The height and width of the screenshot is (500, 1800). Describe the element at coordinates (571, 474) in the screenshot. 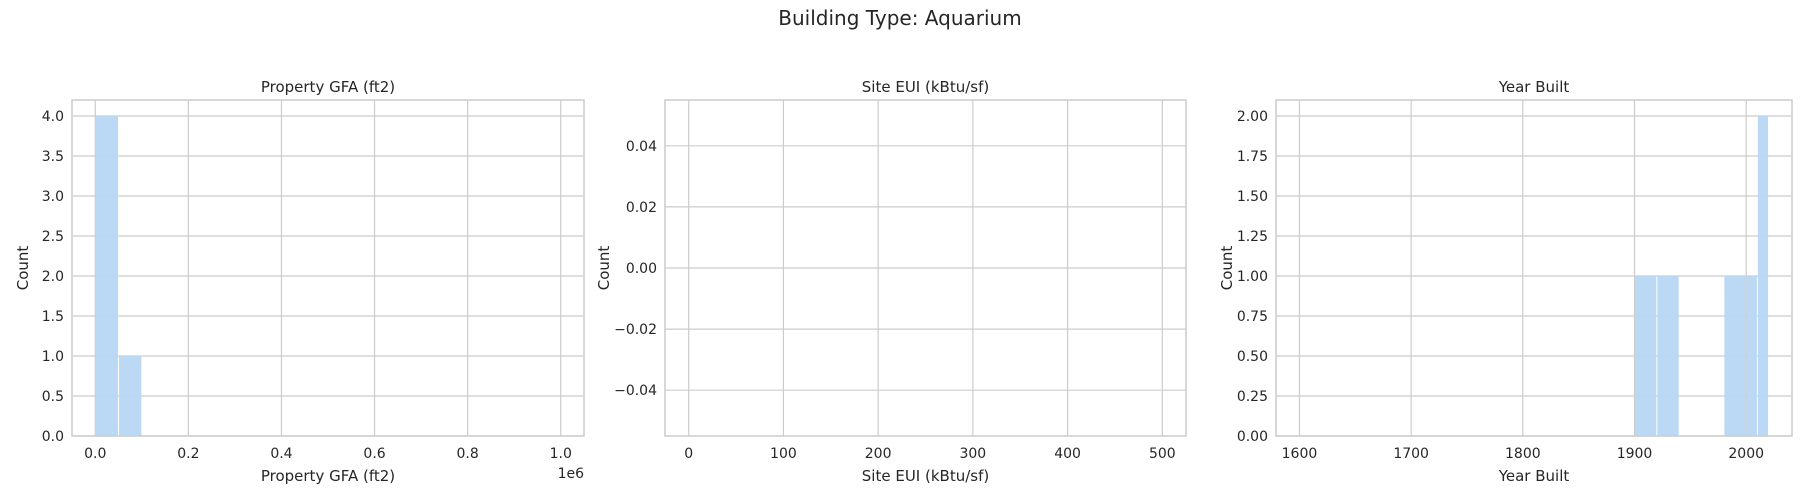

I see `x-offset-label: 1e6` at that location.